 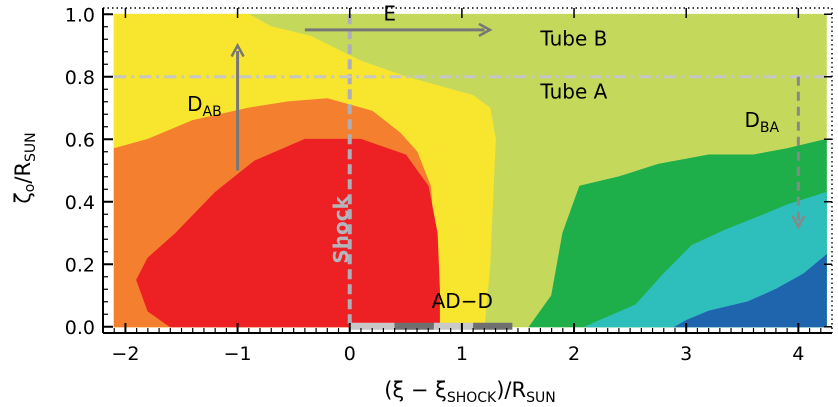 I want to click on e-label: E, so click(x=389, y=14).